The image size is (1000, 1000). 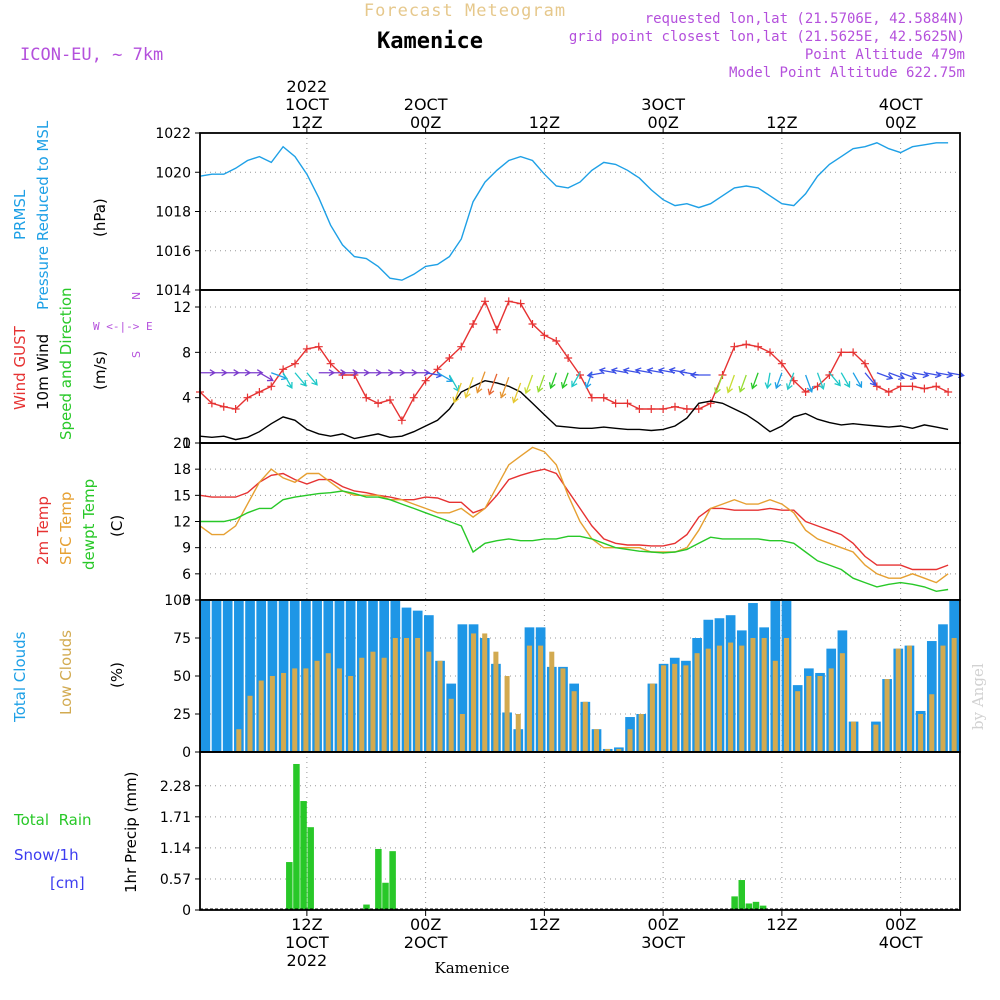 I want to click on precip-unit: 1hr Precip (mm), so click(x=131, y=832).